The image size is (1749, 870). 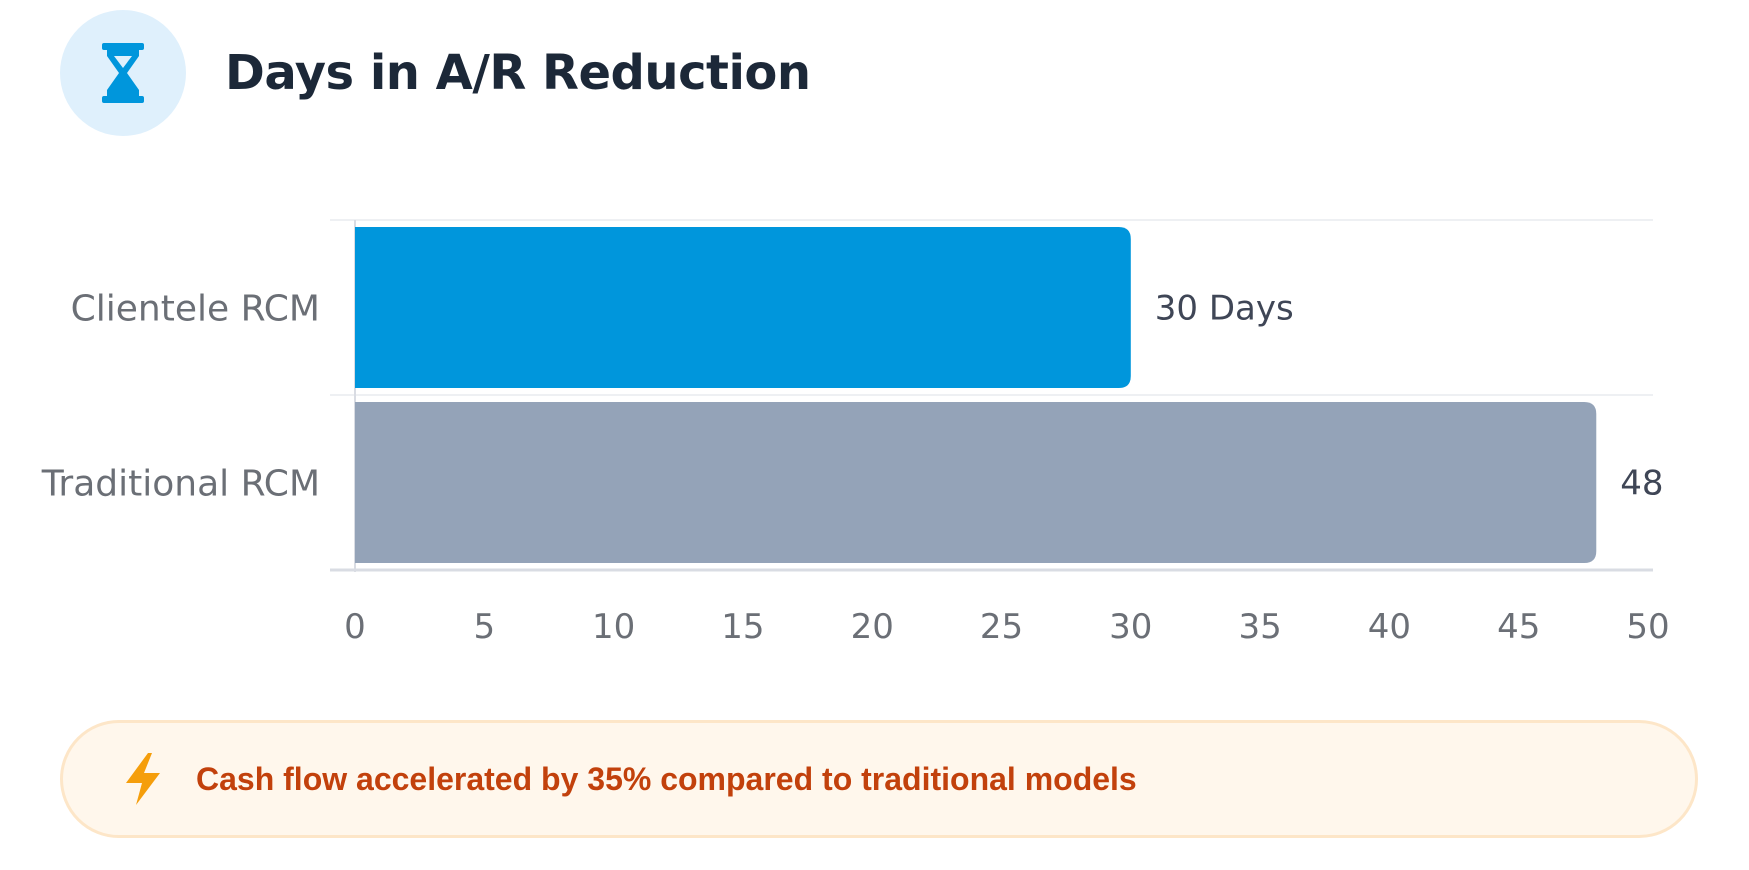 I want to click on chart-title: Days in A/R Reduction, so click(x=518, y=73).